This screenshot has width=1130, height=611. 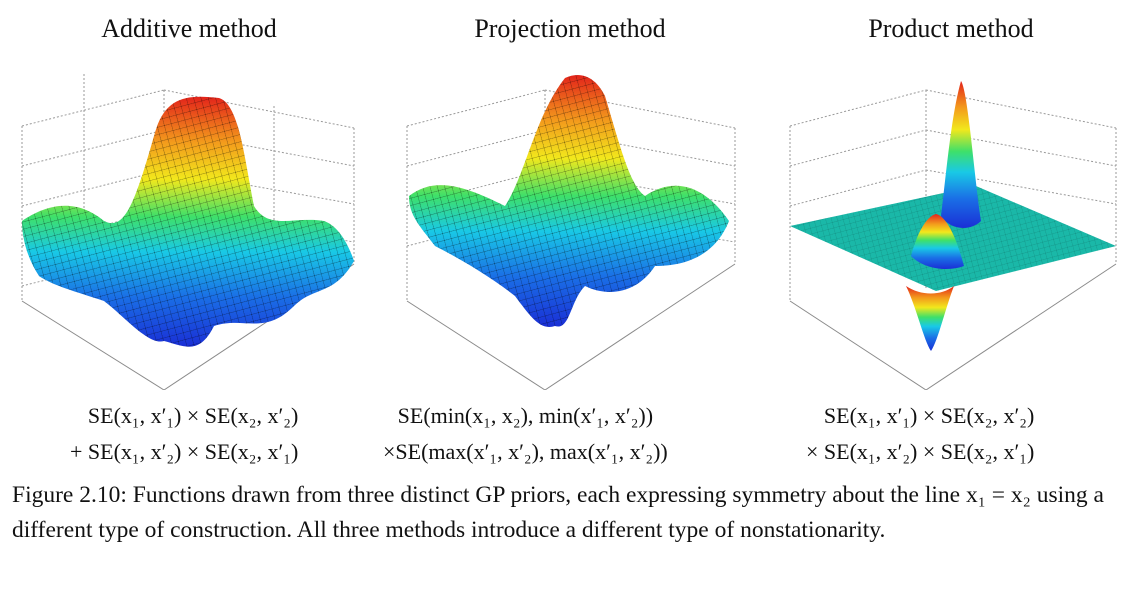 I want to click on formula-line-2: × SE(x₁, x′₂) × SE(x₂, x′₁), so click(x=920, y=451).